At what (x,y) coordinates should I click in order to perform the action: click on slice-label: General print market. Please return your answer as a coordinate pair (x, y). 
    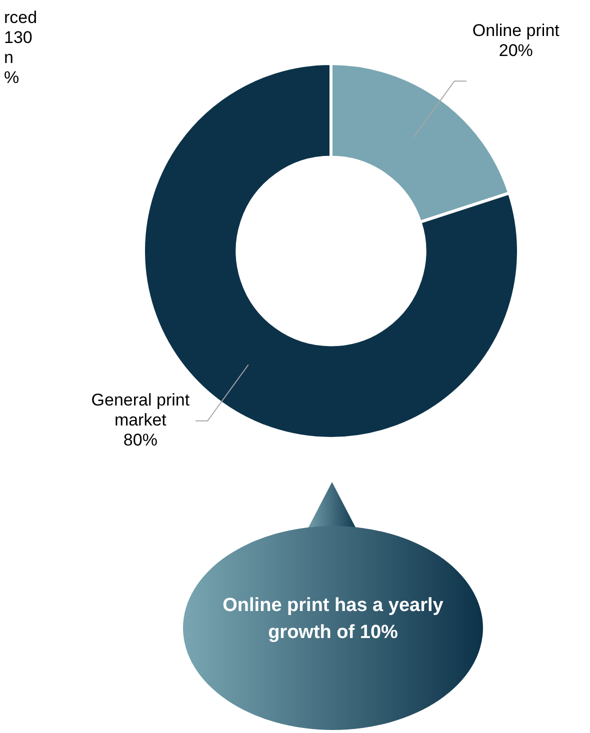
    Looking at the image, I should click on (140, 410).